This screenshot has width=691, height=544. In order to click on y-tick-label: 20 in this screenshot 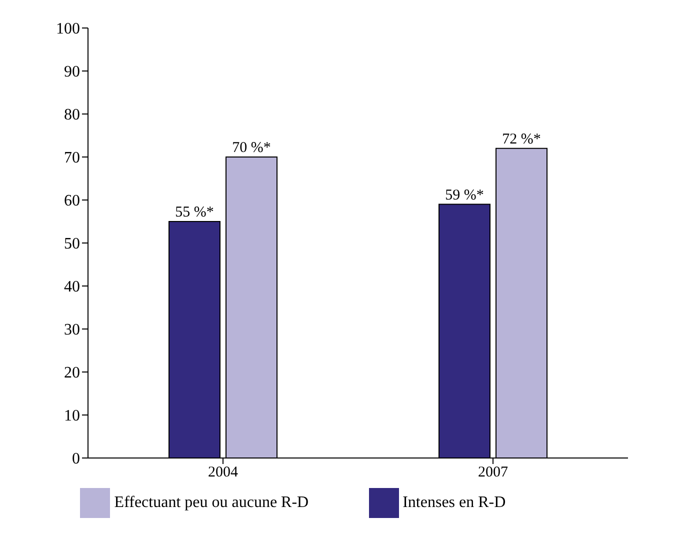, I will do `click(72, 373)`.